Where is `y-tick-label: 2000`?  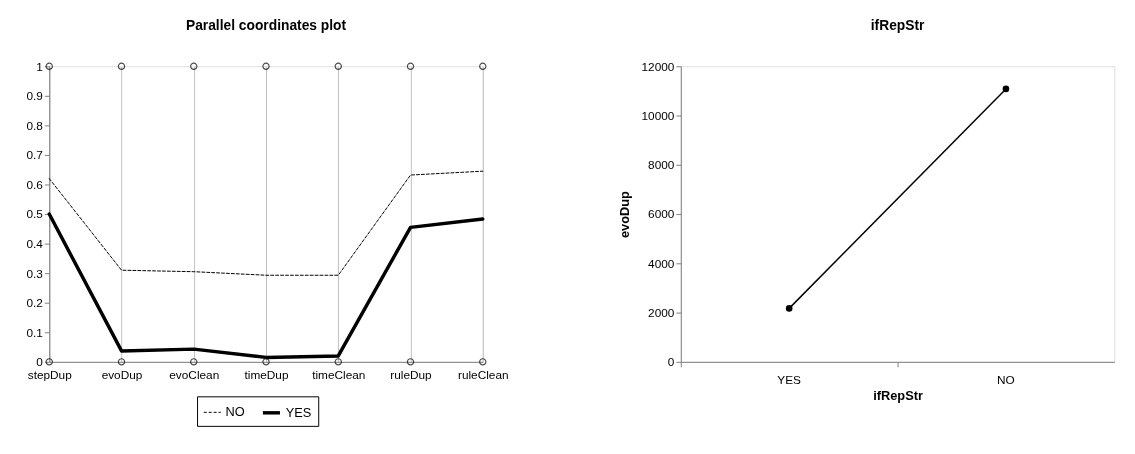
y-tick-label: 2000 is located at coordinates (661, 313).